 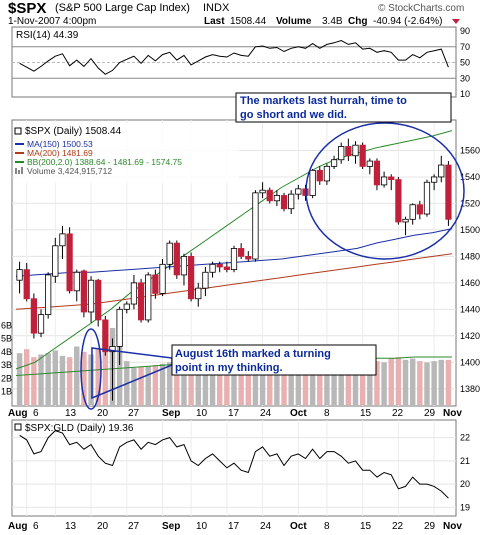 I want to click on gld-tick-label: 20, so click(x=465, y=484).